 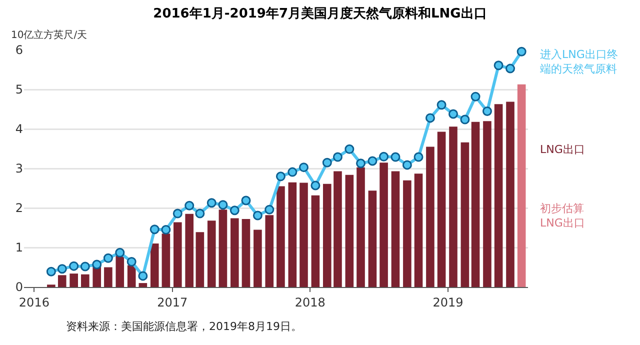 I want to click on y-tick-label: 0, so click(x=19, y=287).